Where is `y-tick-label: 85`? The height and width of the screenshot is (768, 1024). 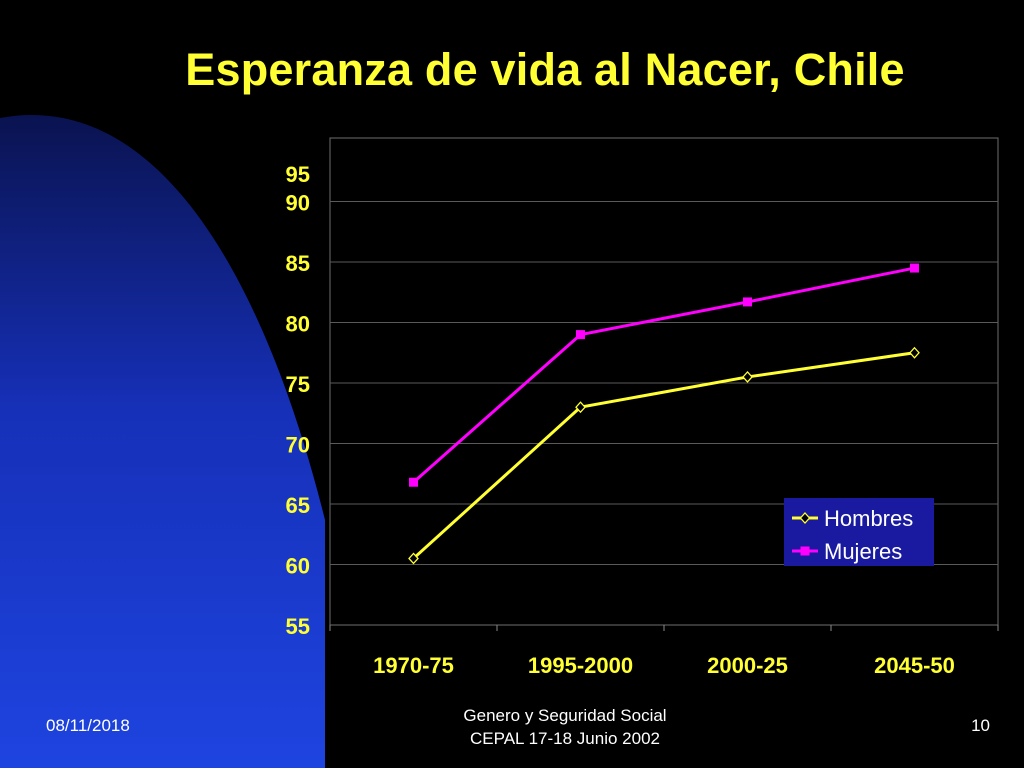 y-tick-label: 85 is located at coordinates (298, 263).